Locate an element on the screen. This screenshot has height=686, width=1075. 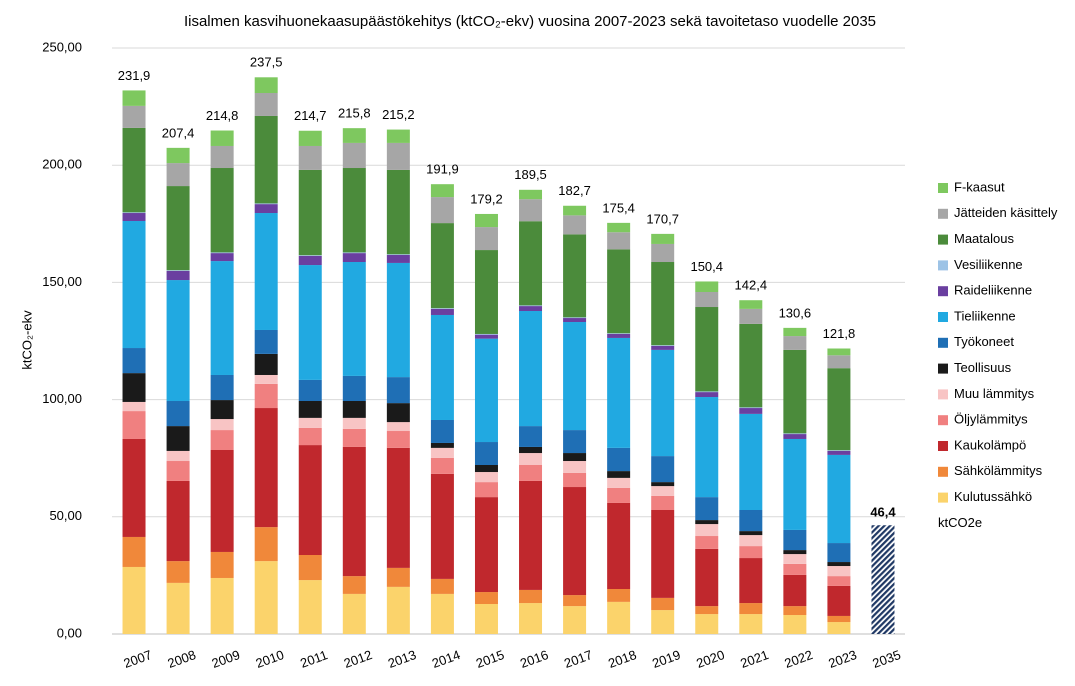
total-label: 130,6 is located at coordinates (795, 312).